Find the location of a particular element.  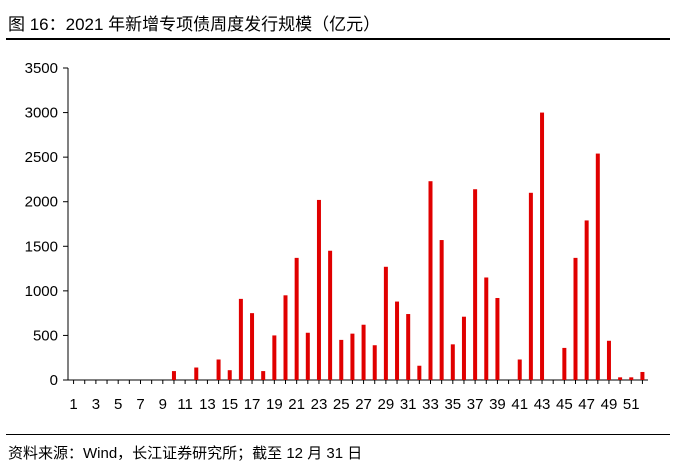

x-tick-label: 25 is located at coordinates (341, 404).